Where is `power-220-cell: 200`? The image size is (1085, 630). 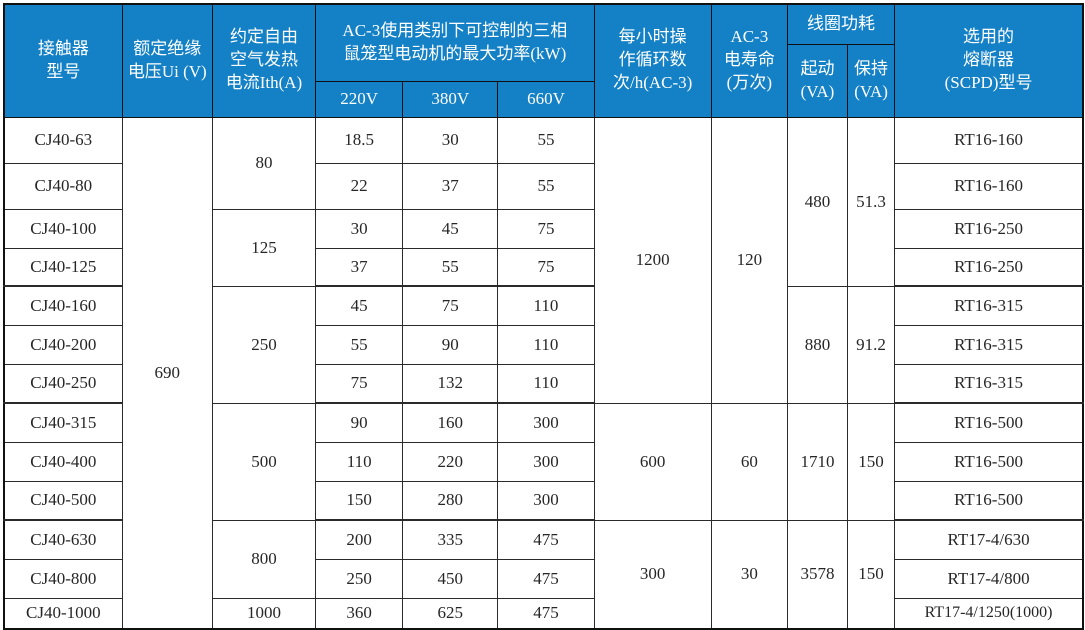
power-220-cell: 200 is located at coordinates (359, 539).